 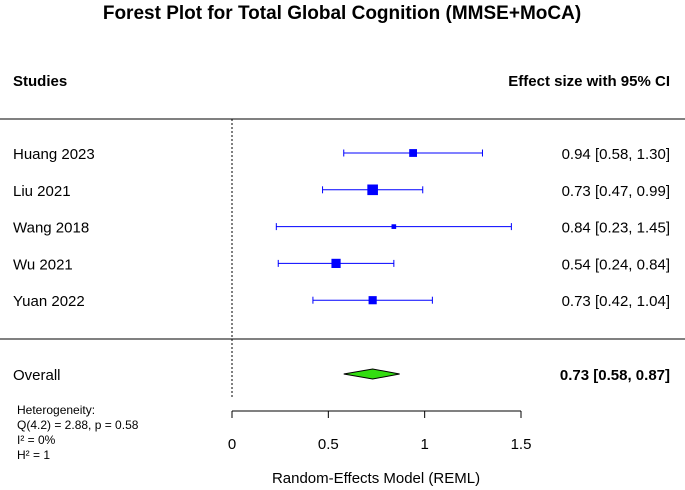 I want to click on heterogeneity-i2: I² = 0%, so click(x=36, y=440).